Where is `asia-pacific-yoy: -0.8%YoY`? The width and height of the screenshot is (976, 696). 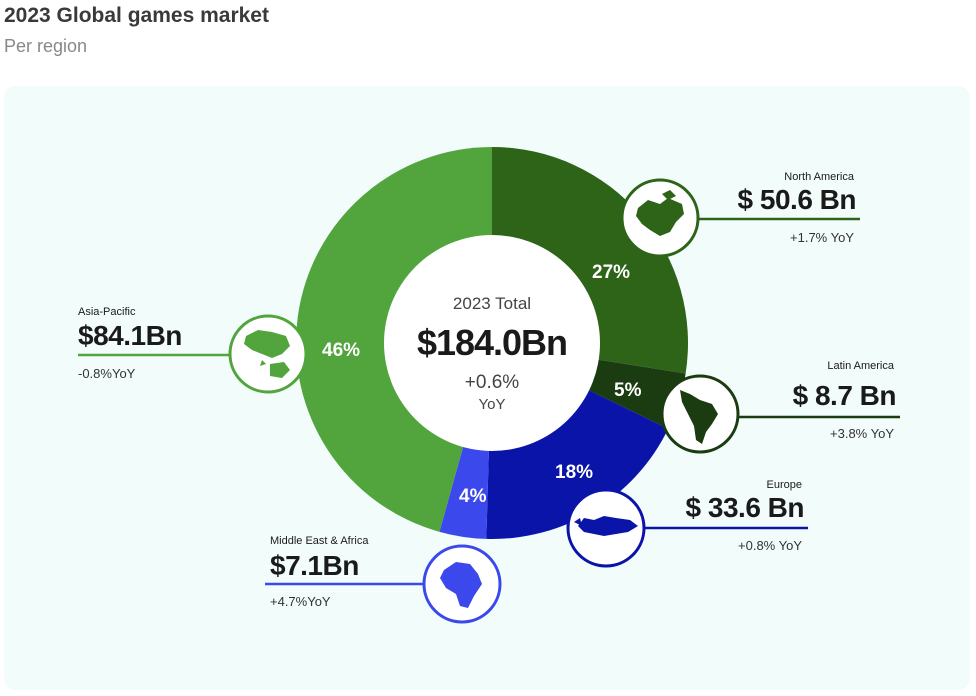
asia-pacific-yoy: -0.8%YoY is located at coordinates (107, 373).